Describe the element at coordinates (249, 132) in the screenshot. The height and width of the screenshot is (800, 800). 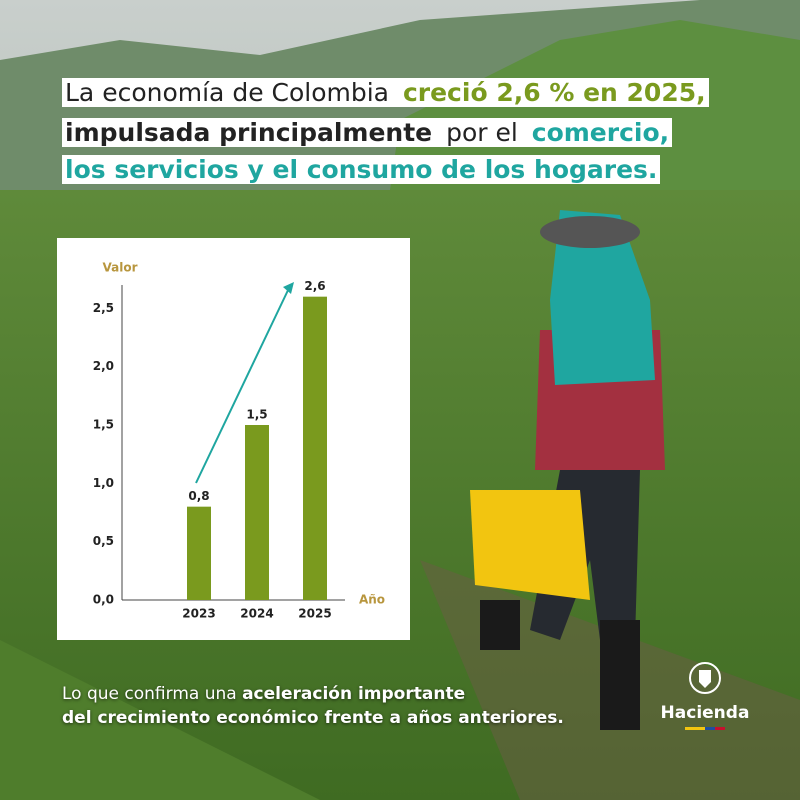
I see `text-segment: impulsada principalmente` at that location.